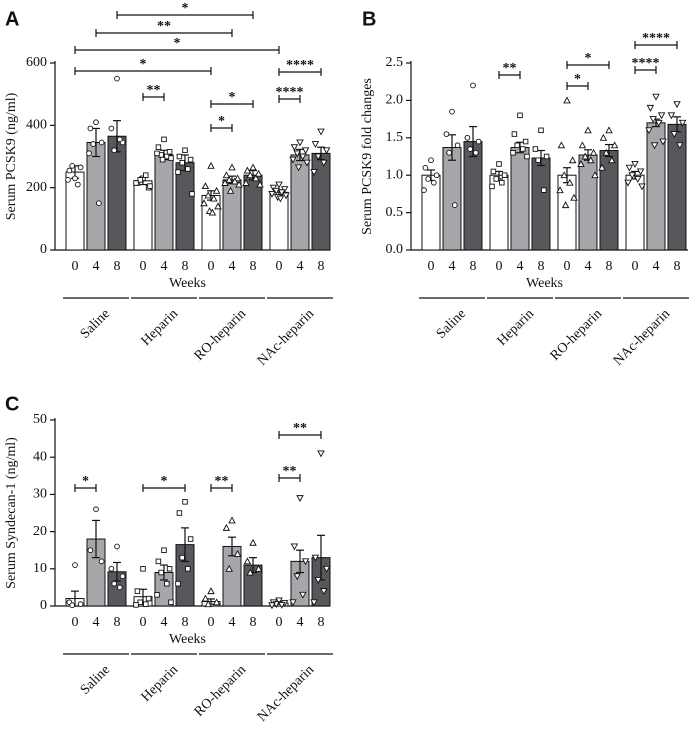  What do you see at coordinates (40, 419) in the screenshot?
I see `y-tick-label: 50` at bounding box center [40, 419].